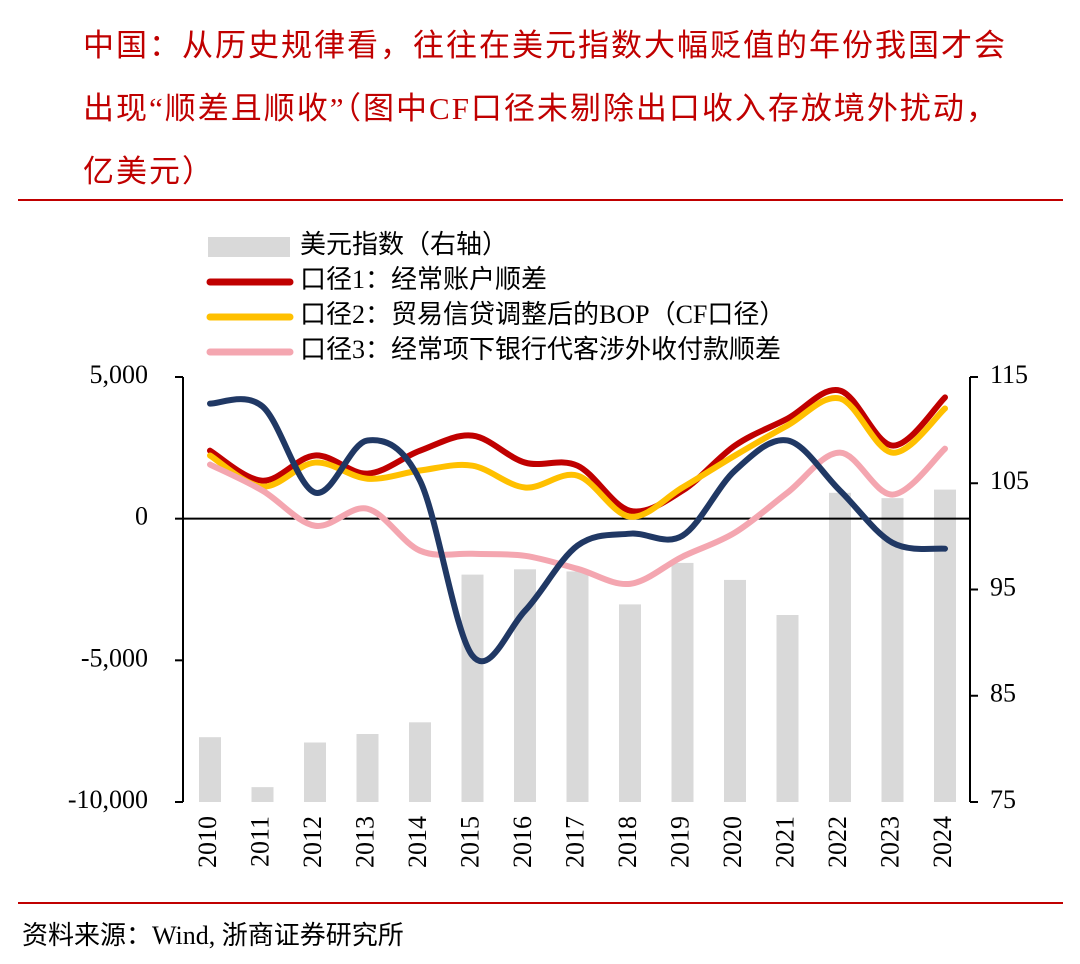  Describe the element at coordinates (574, 842) in the screenshot. I see `x-tick-label: 2017` at that location.